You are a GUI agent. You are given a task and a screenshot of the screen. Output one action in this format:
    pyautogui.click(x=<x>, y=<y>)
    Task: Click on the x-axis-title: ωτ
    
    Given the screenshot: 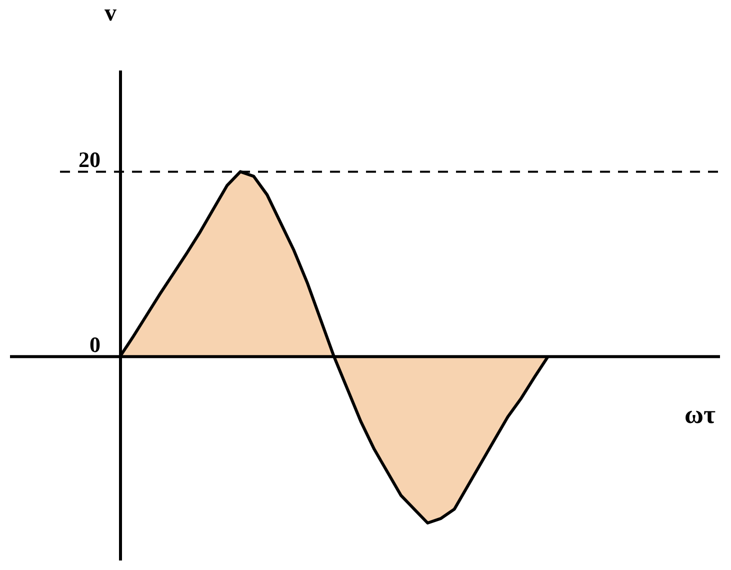 What is the action you would take?
    pyautogui.click(x=700, y=415)
    